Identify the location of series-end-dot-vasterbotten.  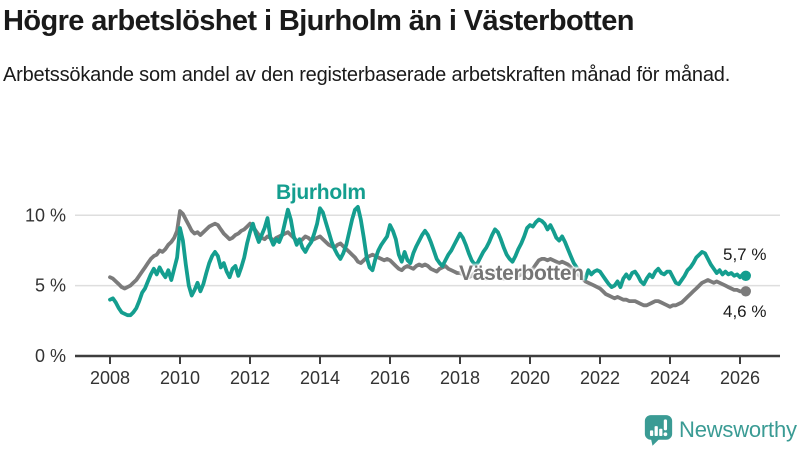
(745, 291).